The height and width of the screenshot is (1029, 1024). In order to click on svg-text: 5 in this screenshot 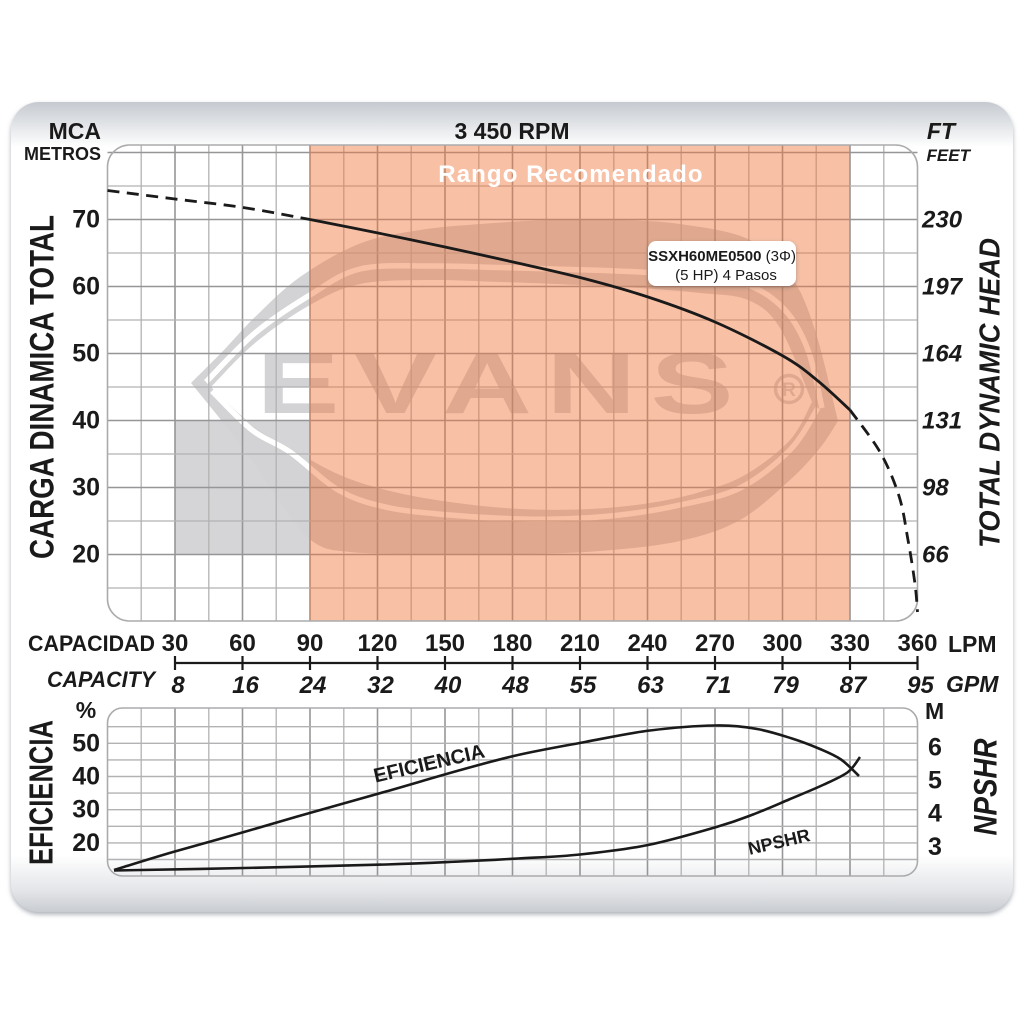, I will do `click(935, 781)`.